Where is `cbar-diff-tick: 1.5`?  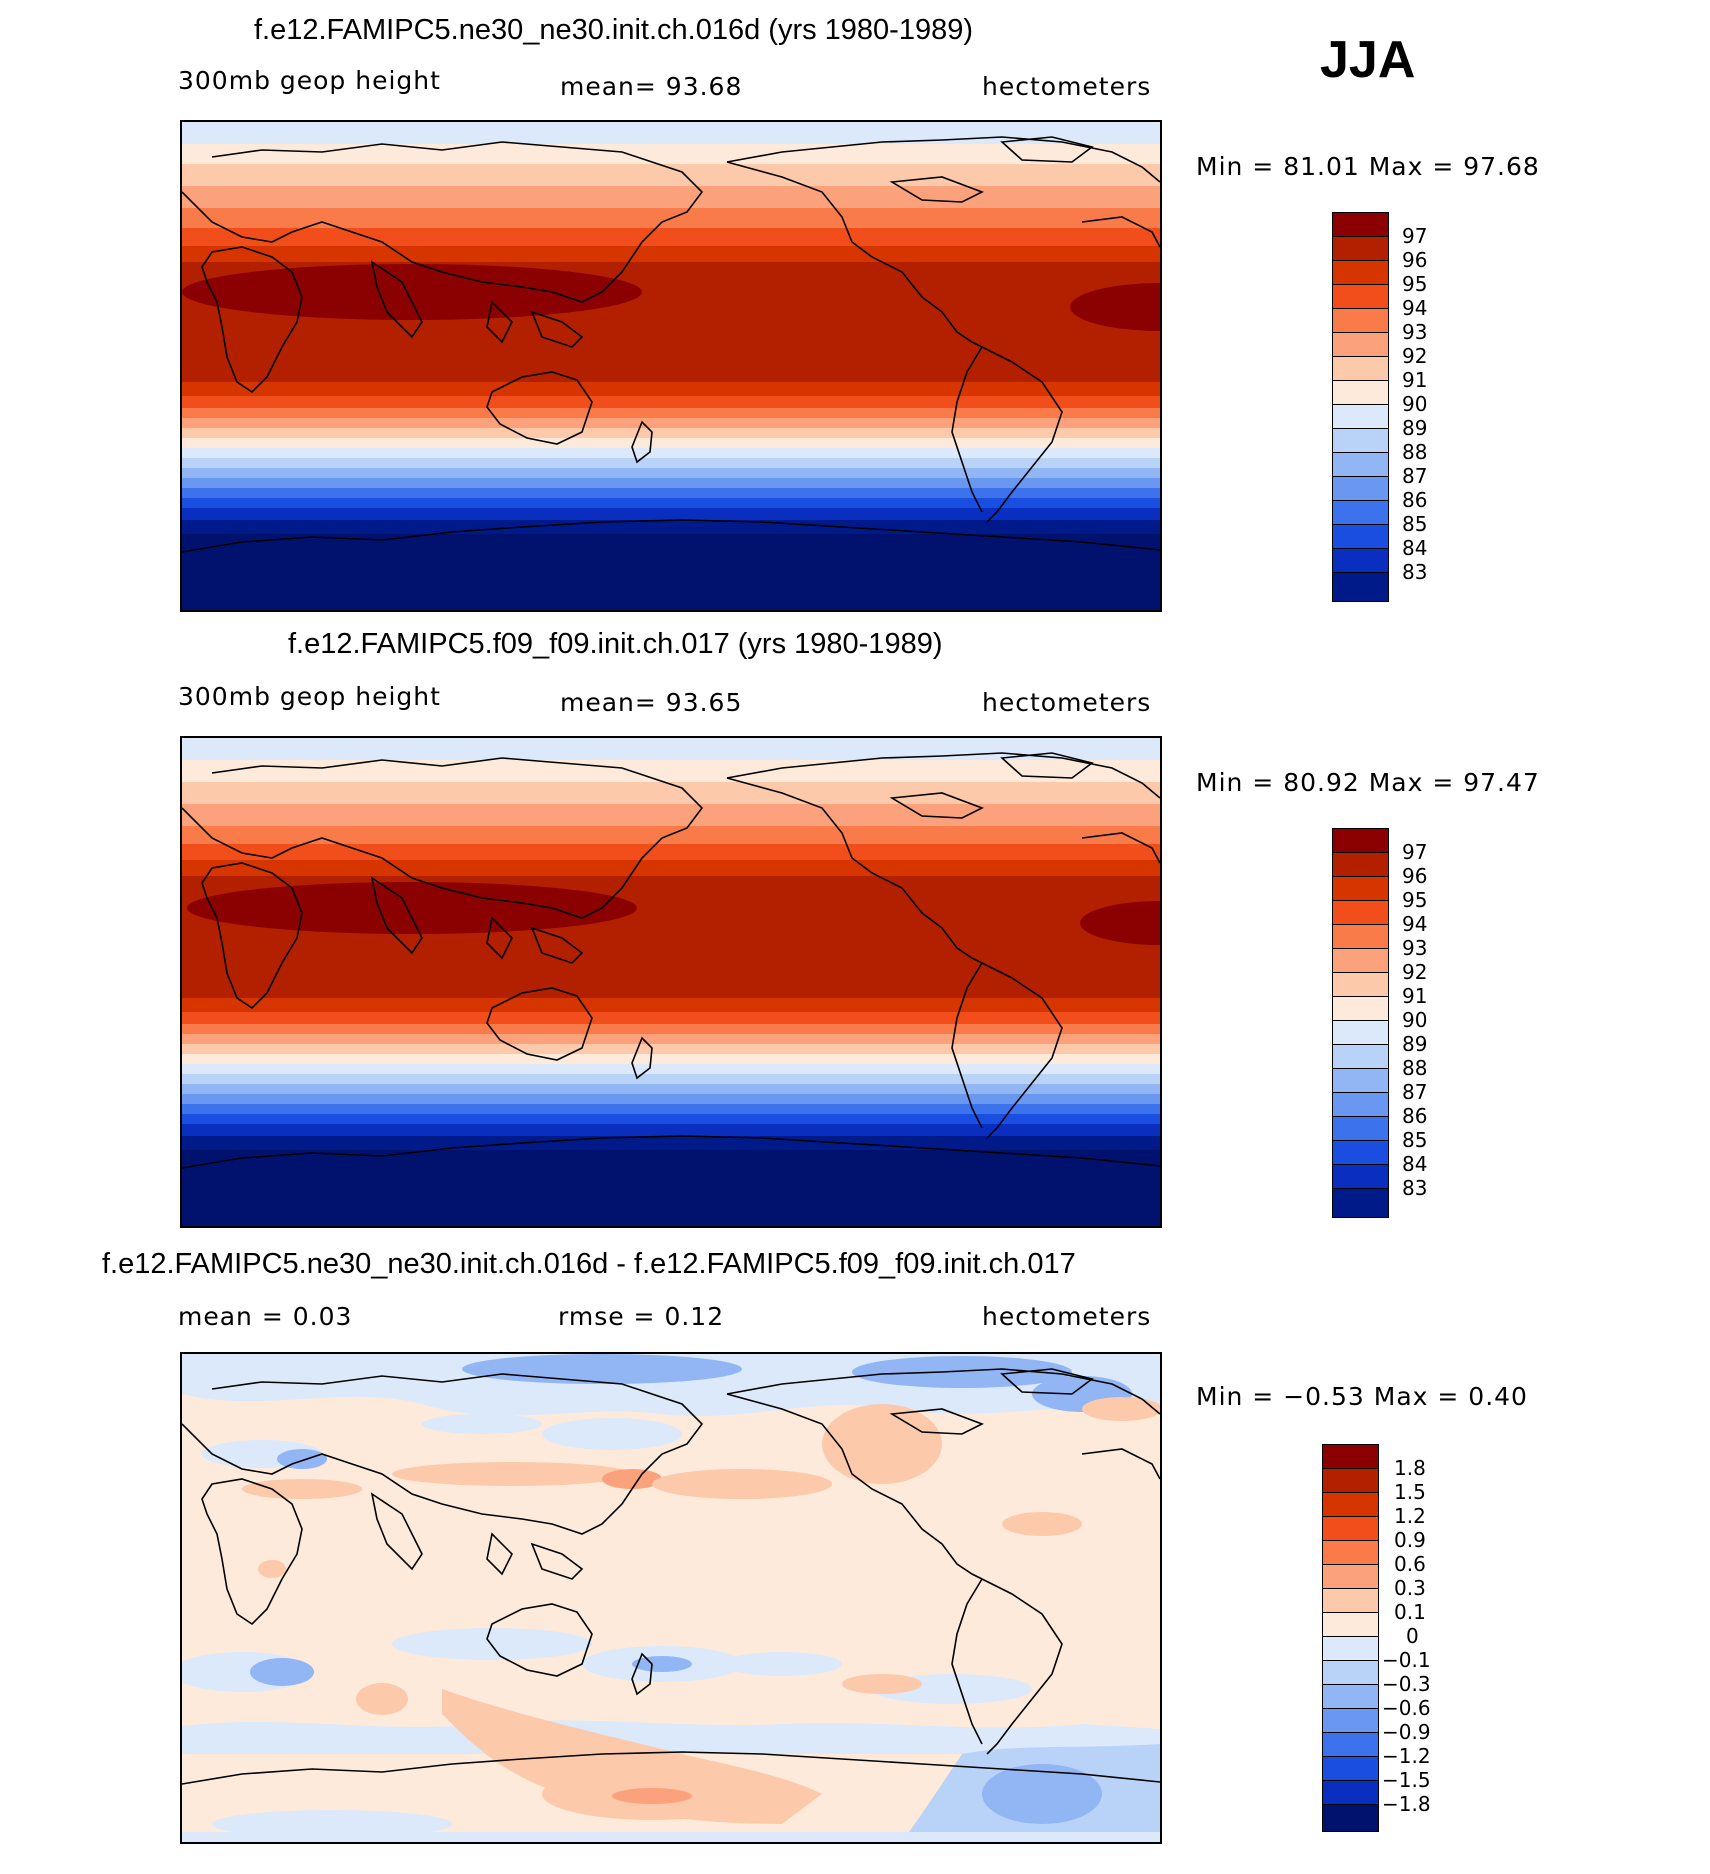
cbar-diff-tick: 1.5 is located at coordinates (1410, 1492).